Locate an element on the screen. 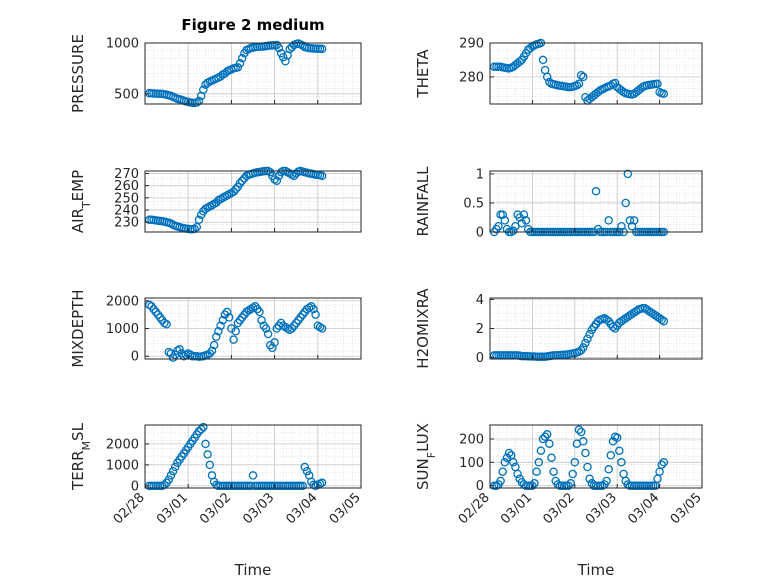 The width and height of the screenshot is (778, 583). subplot-h2omixra: 0 2 4 H2OMIXRA is located at coordinates (558, 328).